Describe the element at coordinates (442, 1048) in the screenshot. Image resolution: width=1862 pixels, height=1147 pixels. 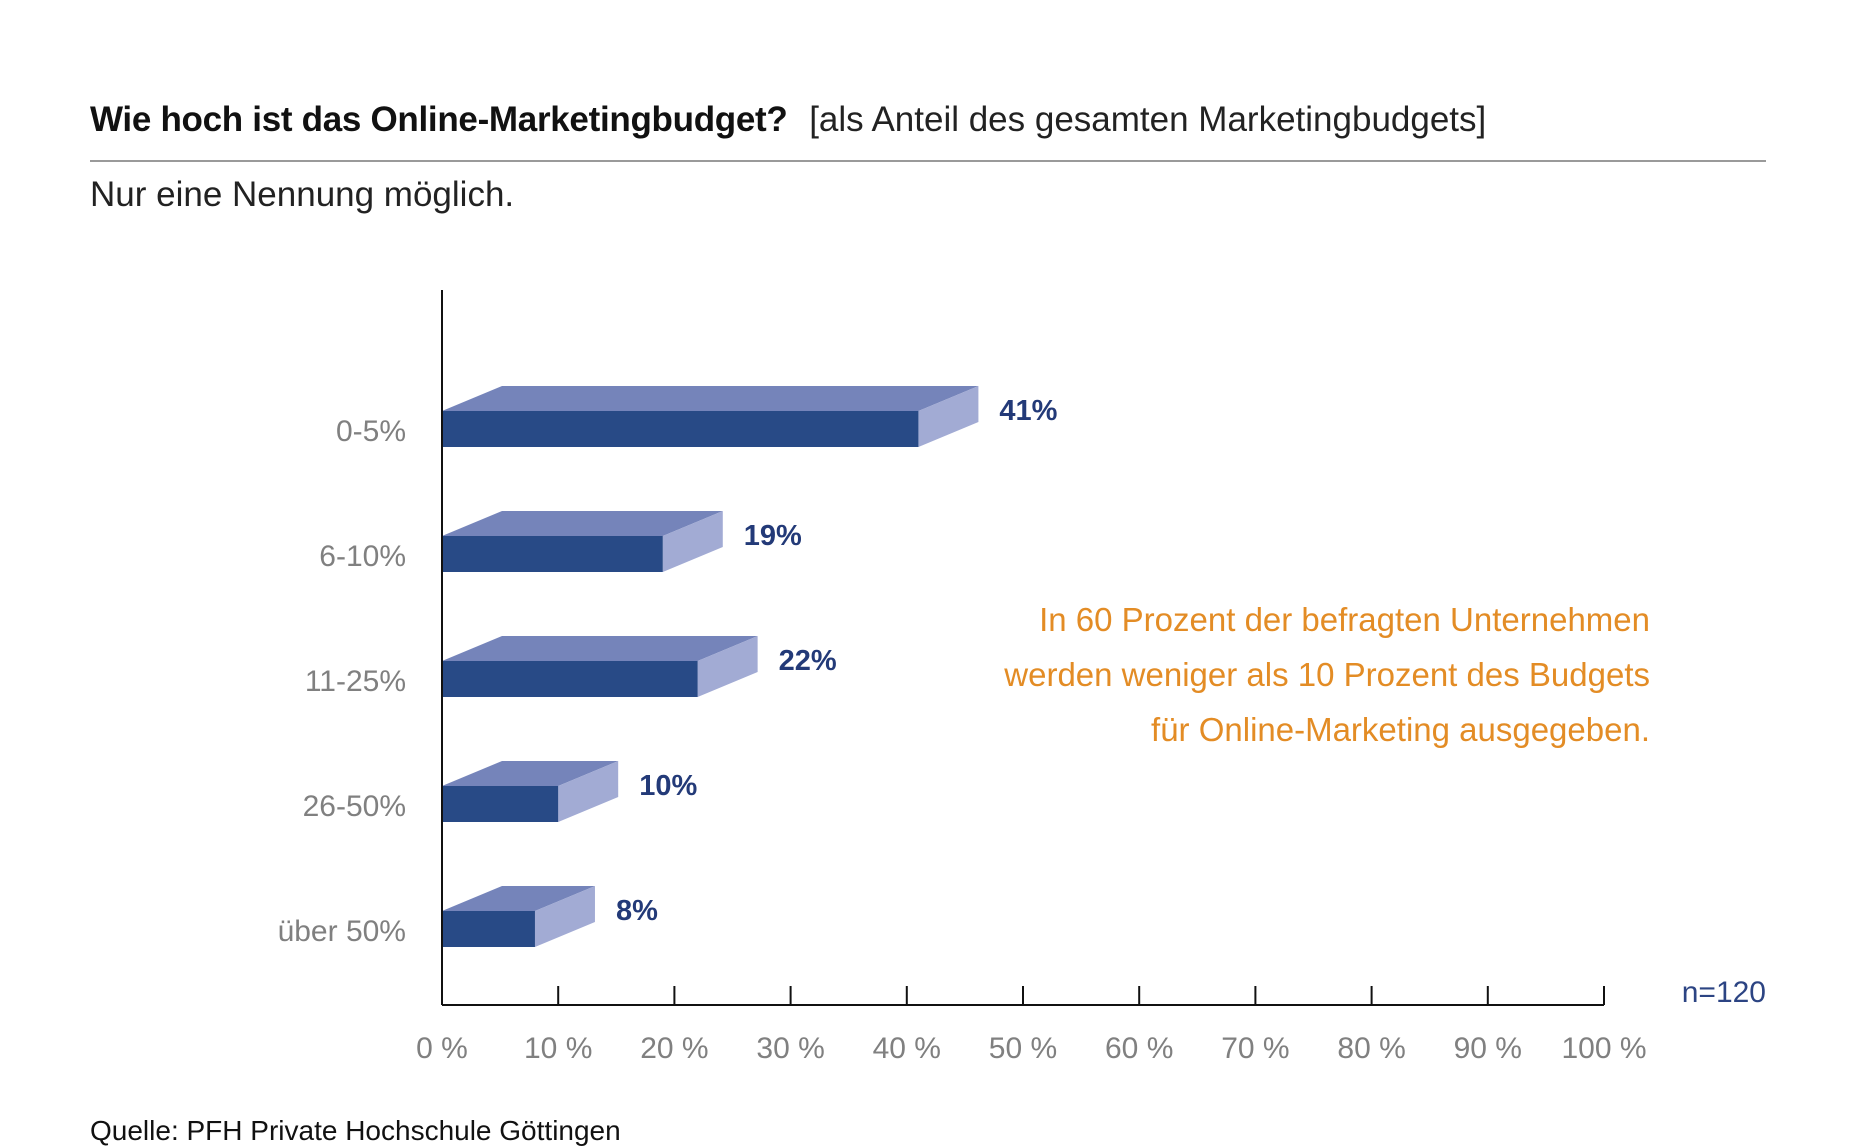
I see `x-tick-label: 0 %` at that location.